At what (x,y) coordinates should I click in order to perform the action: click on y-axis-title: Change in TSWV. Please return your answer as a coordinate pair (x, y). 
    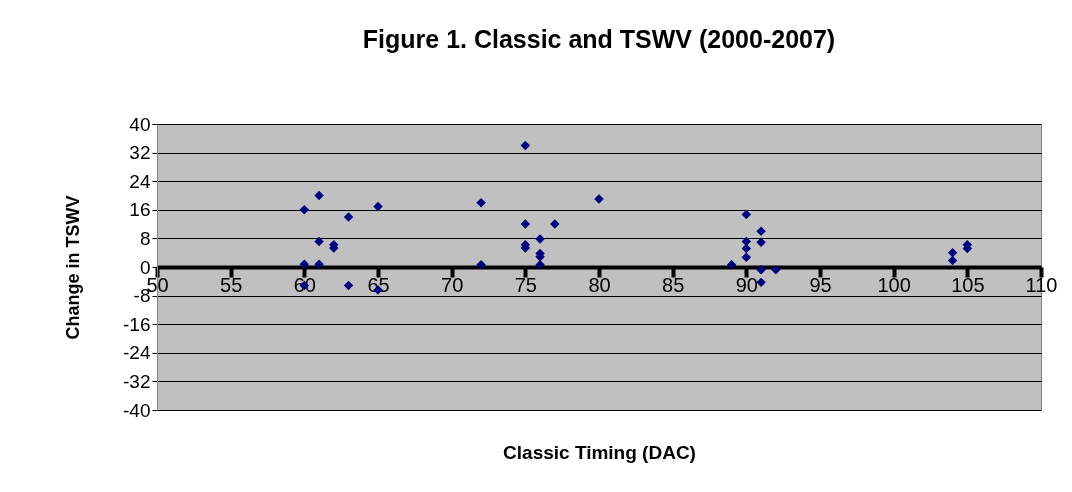
    Looking at the image, I should click on (73, 267).